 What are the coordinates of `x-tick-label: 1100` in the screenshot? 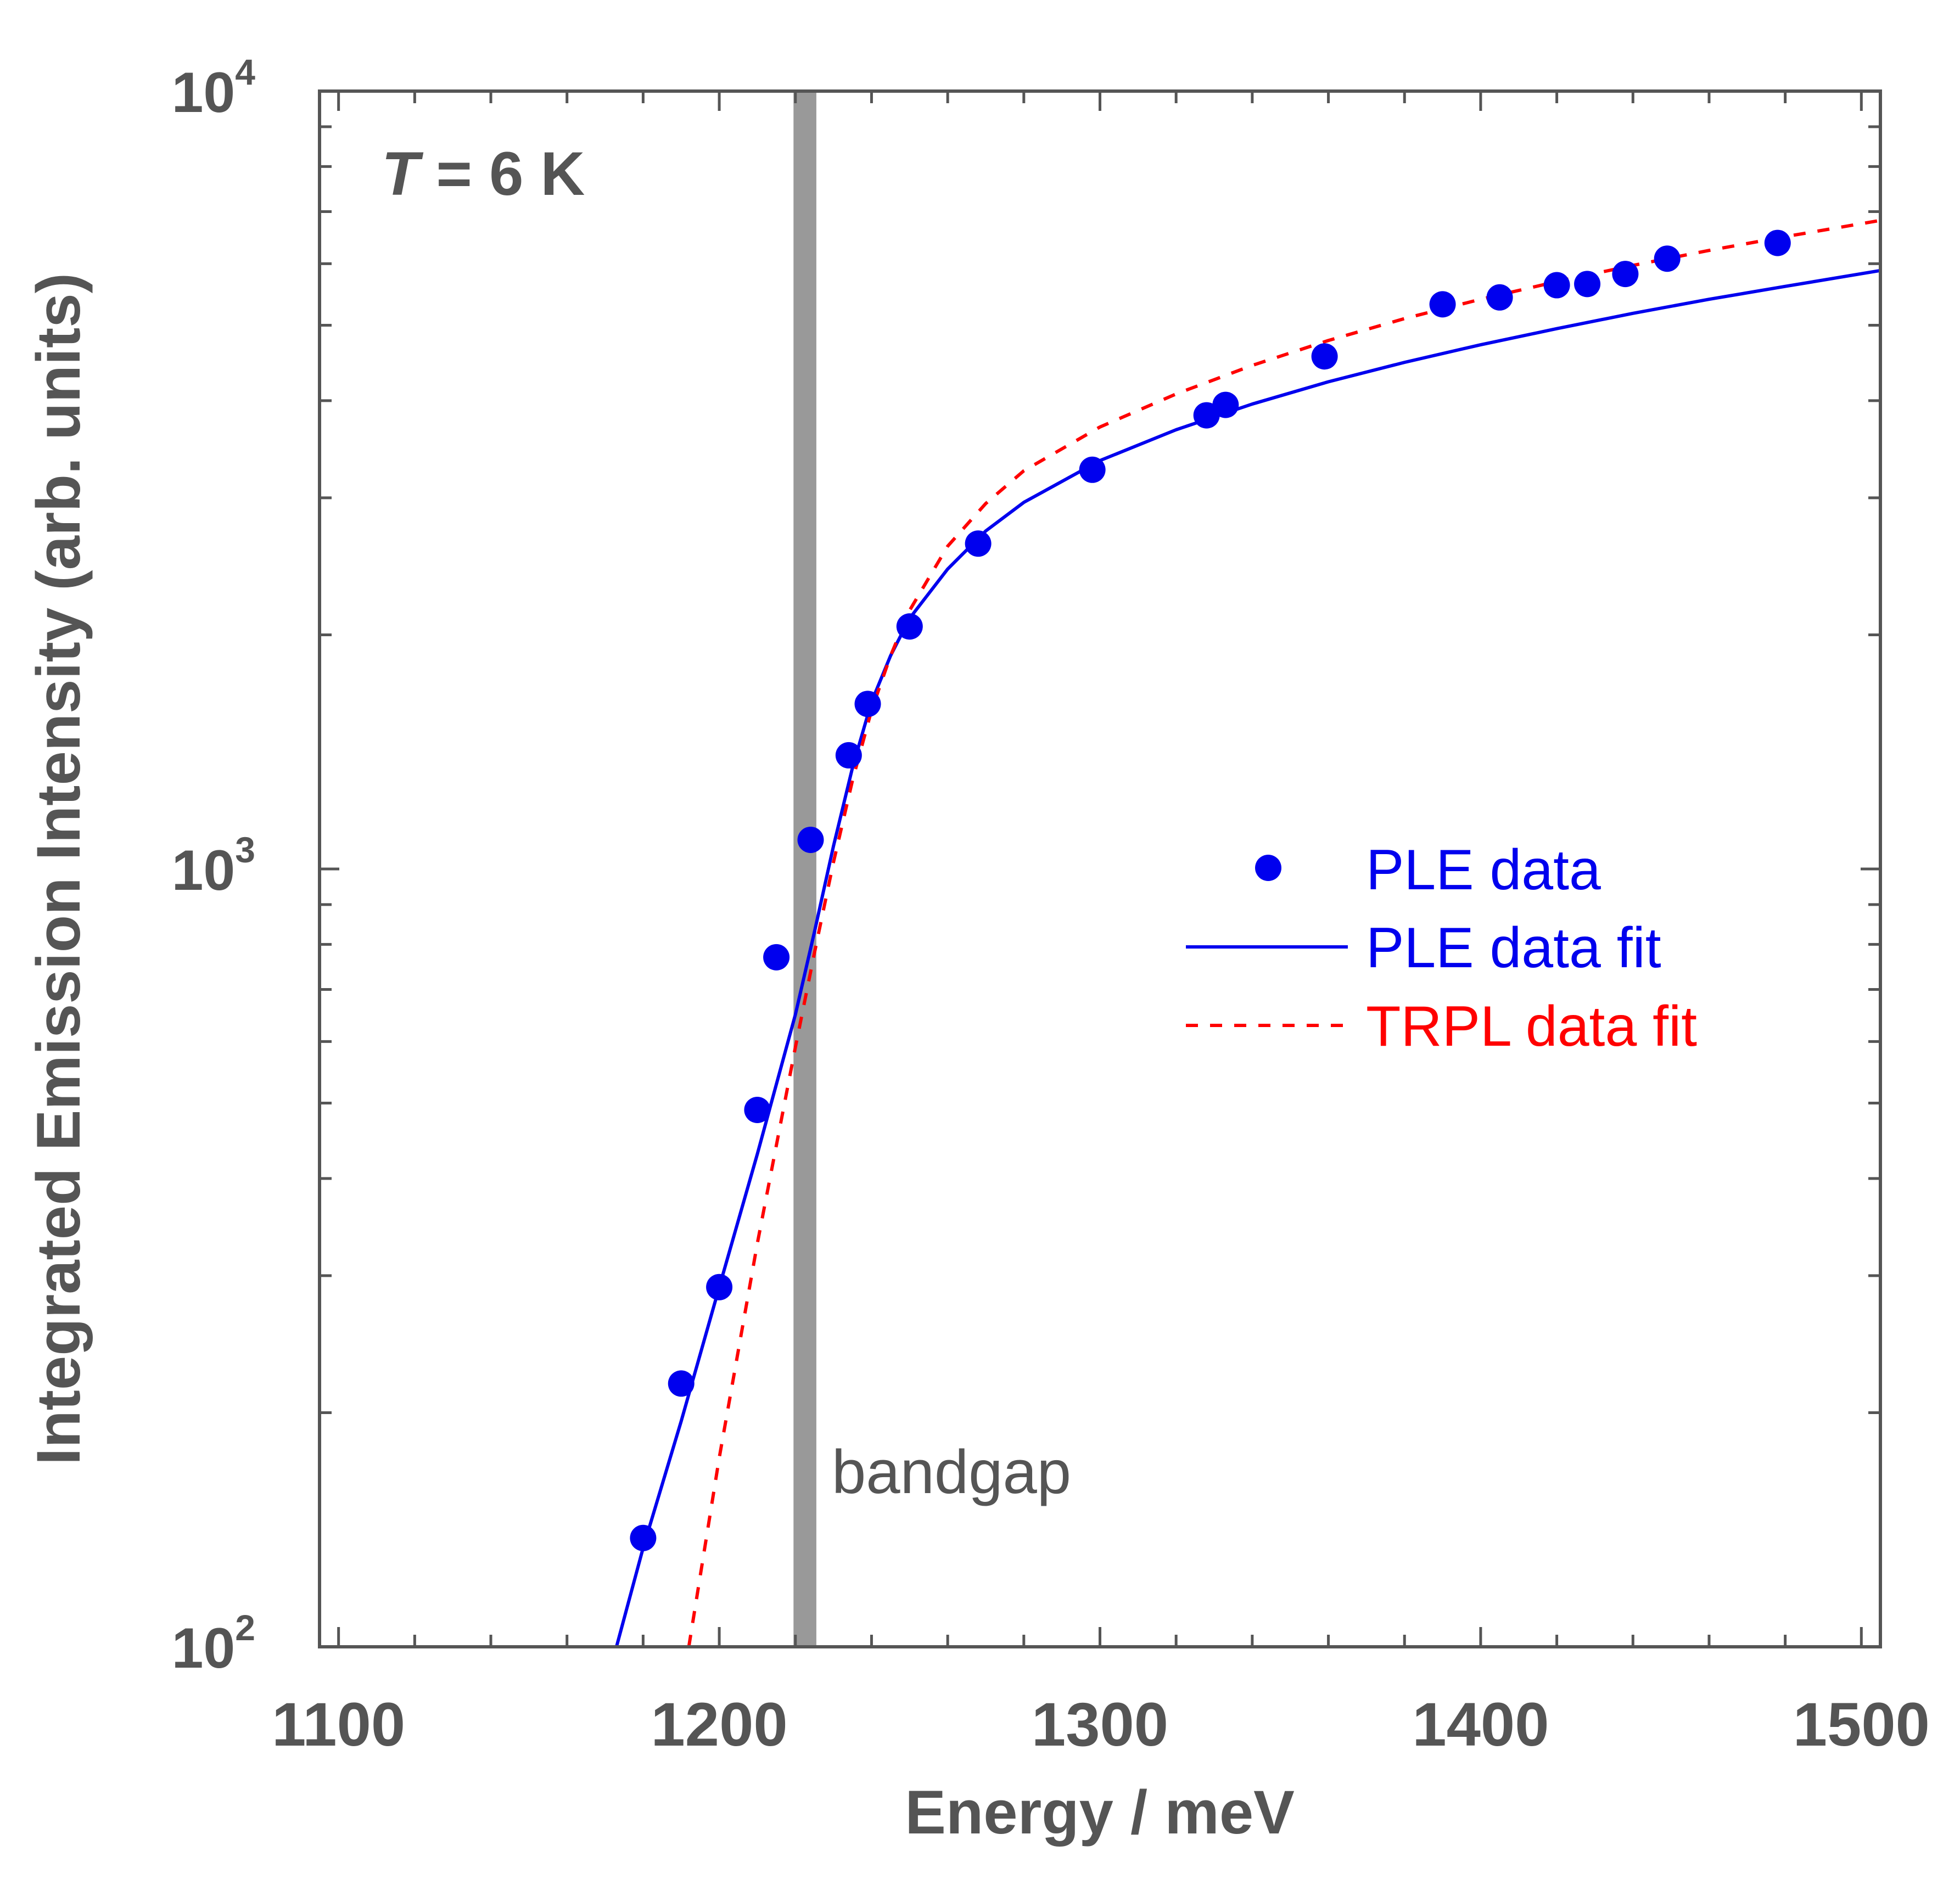 It's located at (339, 1724).